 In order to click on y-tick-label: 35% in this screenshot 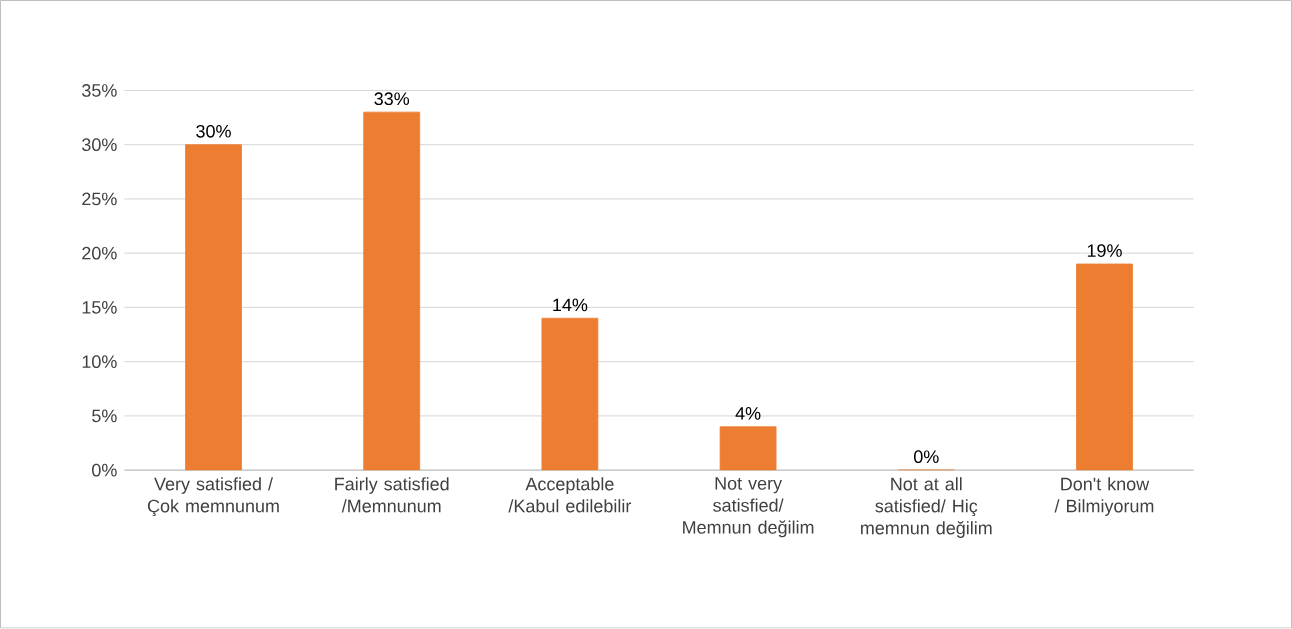, I will do `click(99, 91)`.